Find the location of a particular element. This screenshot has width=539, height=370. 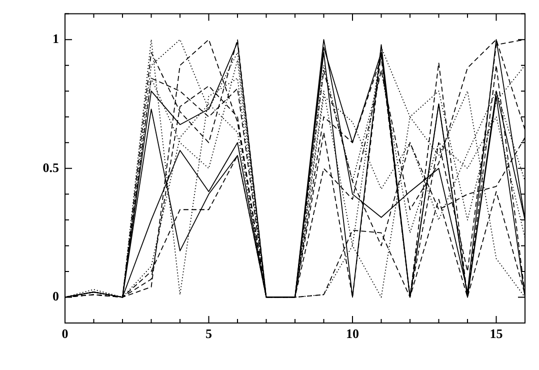

y-tick-label: 1 is located at coordinates (55, 38).